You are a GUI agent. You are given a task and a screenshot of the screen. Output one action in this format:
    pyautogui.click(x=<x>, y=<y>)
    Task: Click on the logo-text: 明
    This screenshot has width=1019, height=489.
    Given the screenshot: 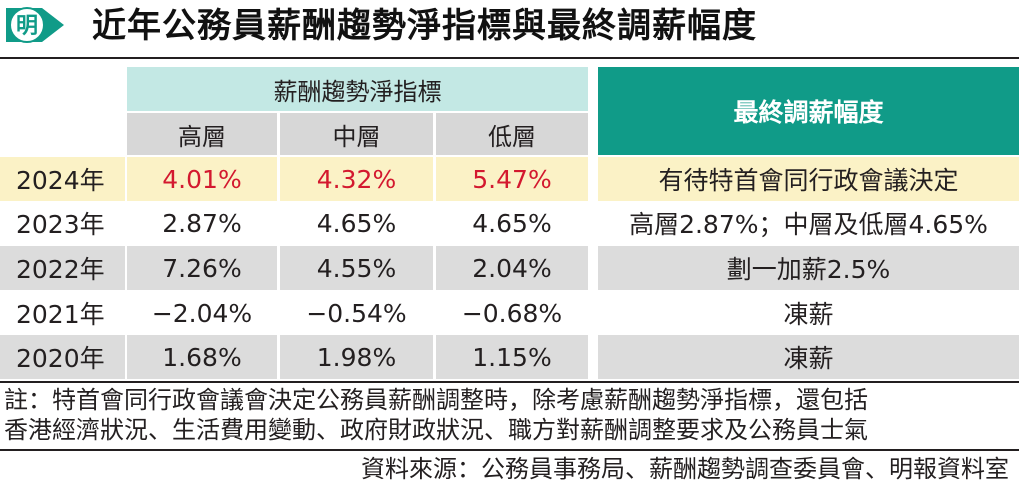 What is the action you would take?
    pyautogui.click(x=27, y=26)
    